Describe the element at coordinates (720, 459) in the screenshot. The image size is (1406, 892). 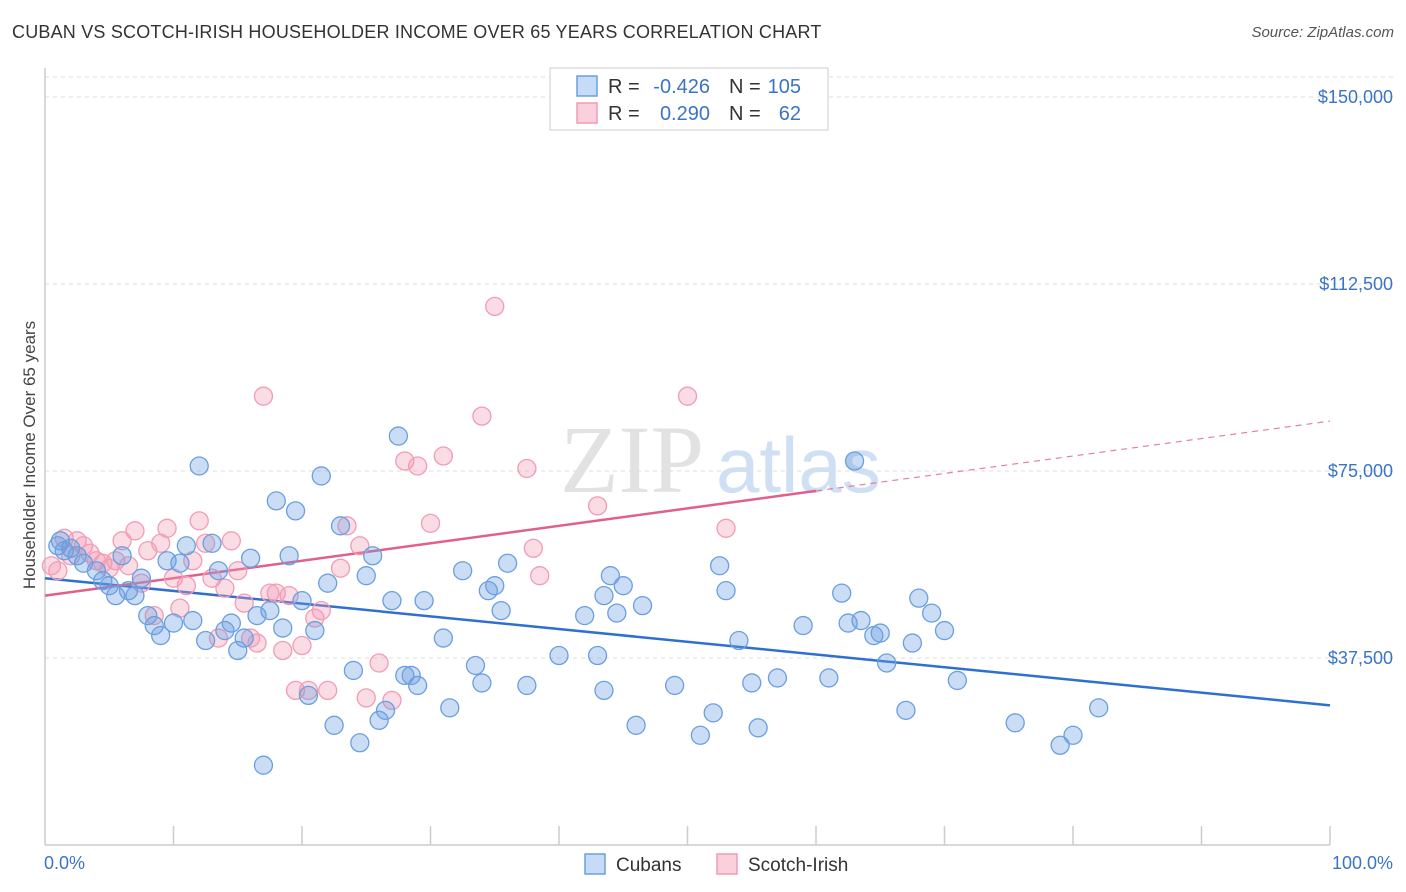
I see `watermark: ZIP atlas` at that location.